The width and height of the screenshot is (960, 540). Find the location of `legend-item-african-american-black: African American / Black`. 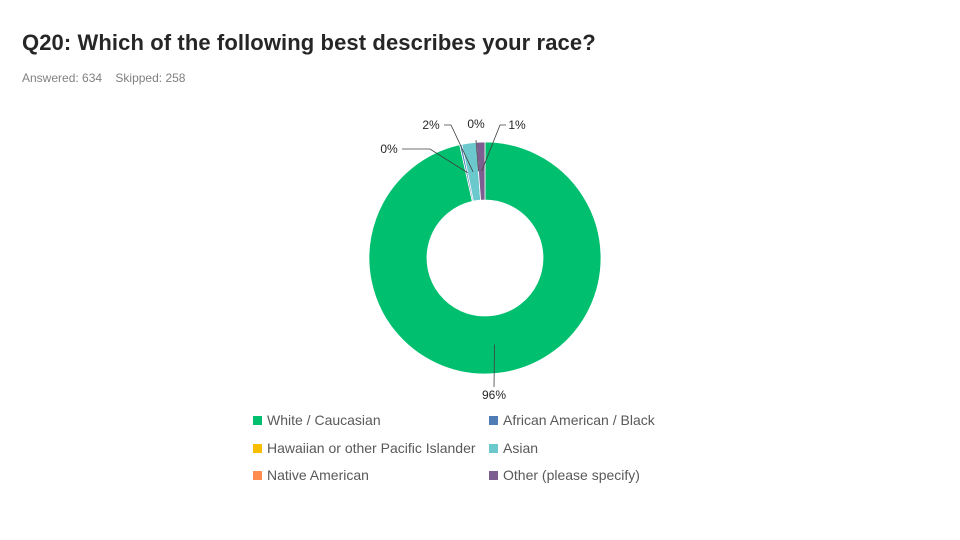

legend-item-african-american-black: African American / Black is located at coordinates (572, 420).